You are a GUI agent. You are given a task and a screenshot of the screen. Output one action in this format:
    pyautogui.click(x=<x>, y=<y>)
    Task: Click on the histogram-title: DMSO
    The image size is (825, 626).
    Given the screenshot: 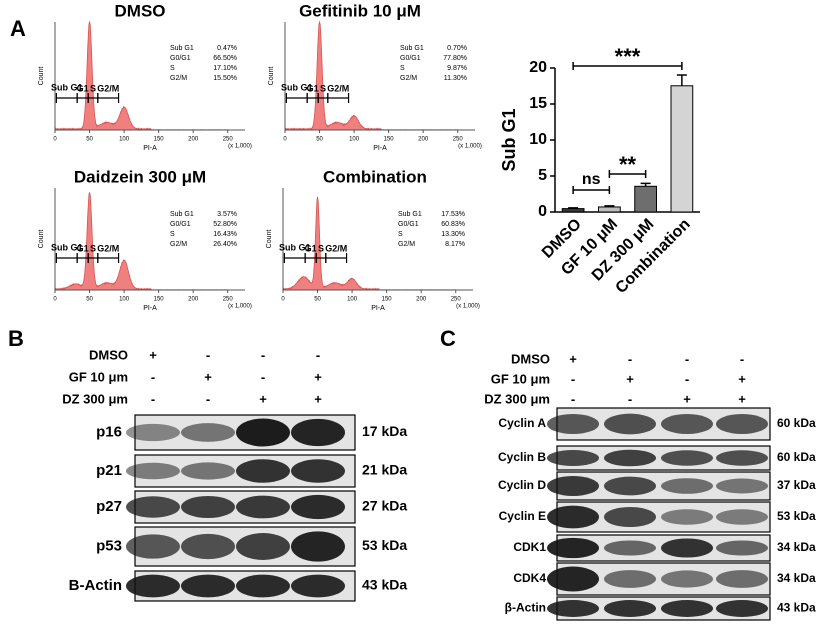 What is the action you would take?
    pyautogui.click(x=140, y=10)
    